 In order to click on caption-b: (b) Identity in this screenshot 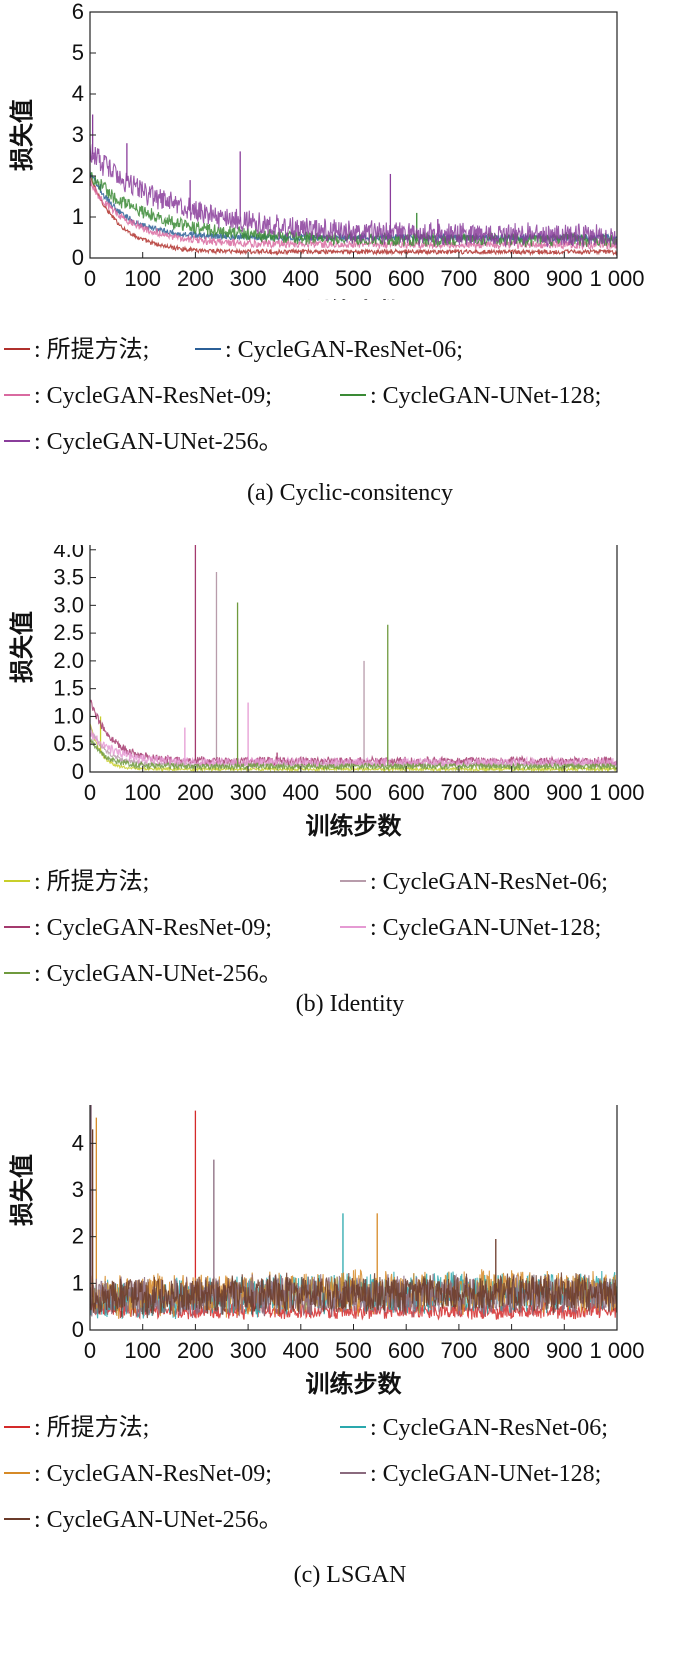, I will do `click(350, 1004)`.